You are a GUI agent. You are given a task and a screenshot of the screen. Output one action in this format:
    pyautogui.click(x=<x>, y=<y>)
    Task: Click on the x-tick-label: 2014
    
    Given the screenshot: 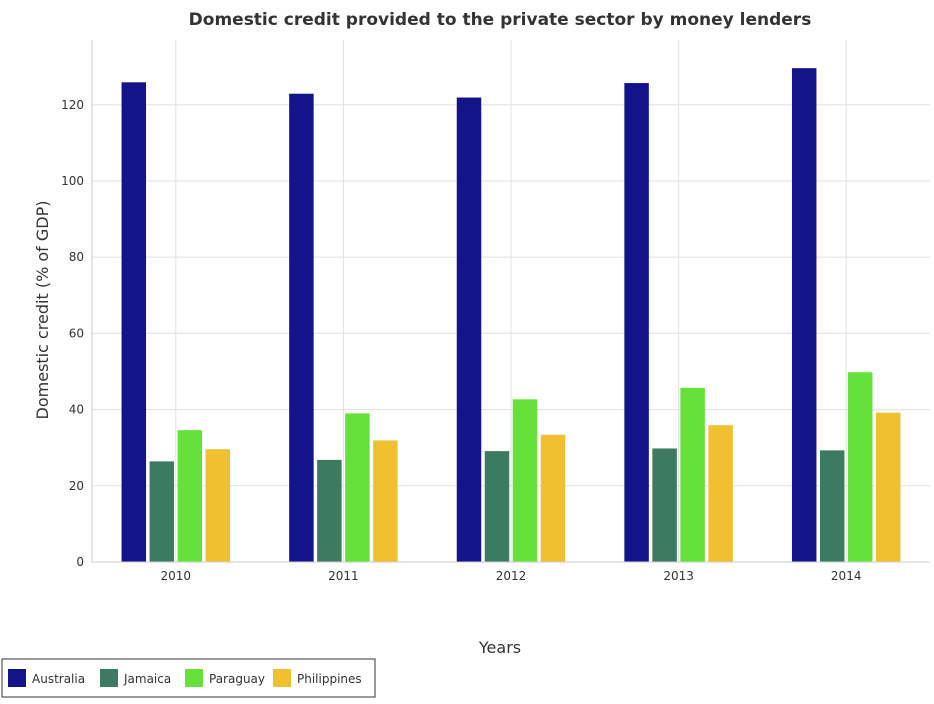 What is the action you would take?
    pyautogui.click(x=846, y=576)
    